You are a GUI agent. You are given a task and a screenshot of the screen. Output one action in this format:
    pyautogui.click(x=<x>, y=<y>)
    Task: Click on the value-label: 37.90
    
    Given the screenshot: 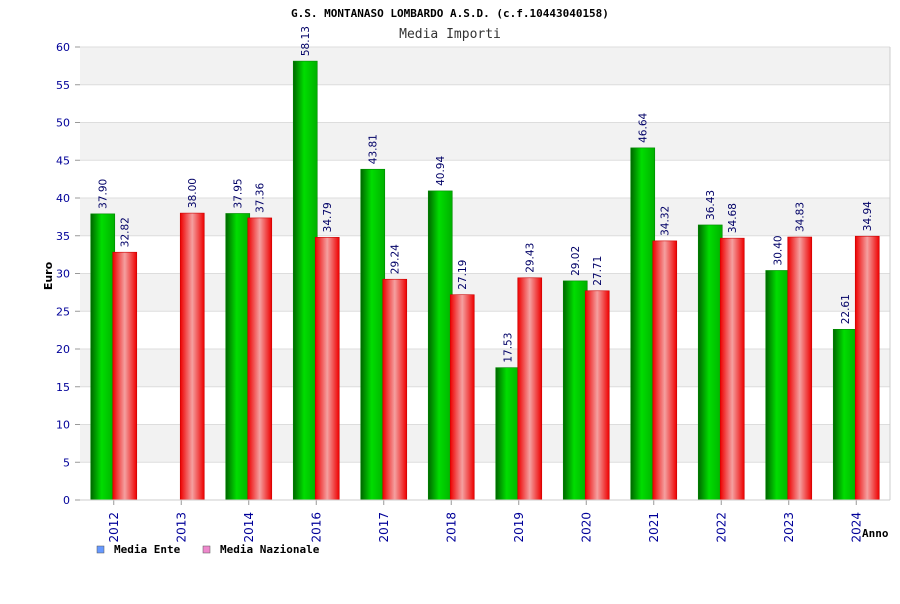 What is the action you would take?
    pyautogui.click(x=104, y=194)
    